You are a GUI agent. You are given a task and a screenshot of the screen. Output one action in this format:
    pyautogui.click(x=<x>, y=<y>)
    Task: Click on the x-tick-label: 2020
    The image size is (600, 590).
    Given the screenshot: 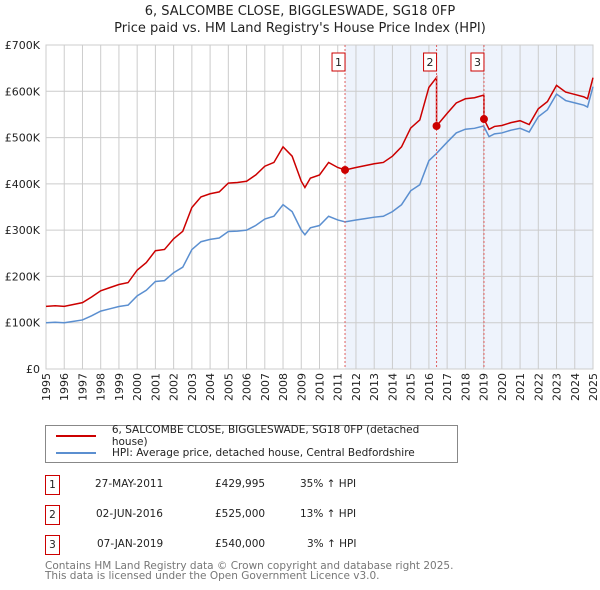 What is the action you would take?
    pyautogui.click(x=502, y=387)
    